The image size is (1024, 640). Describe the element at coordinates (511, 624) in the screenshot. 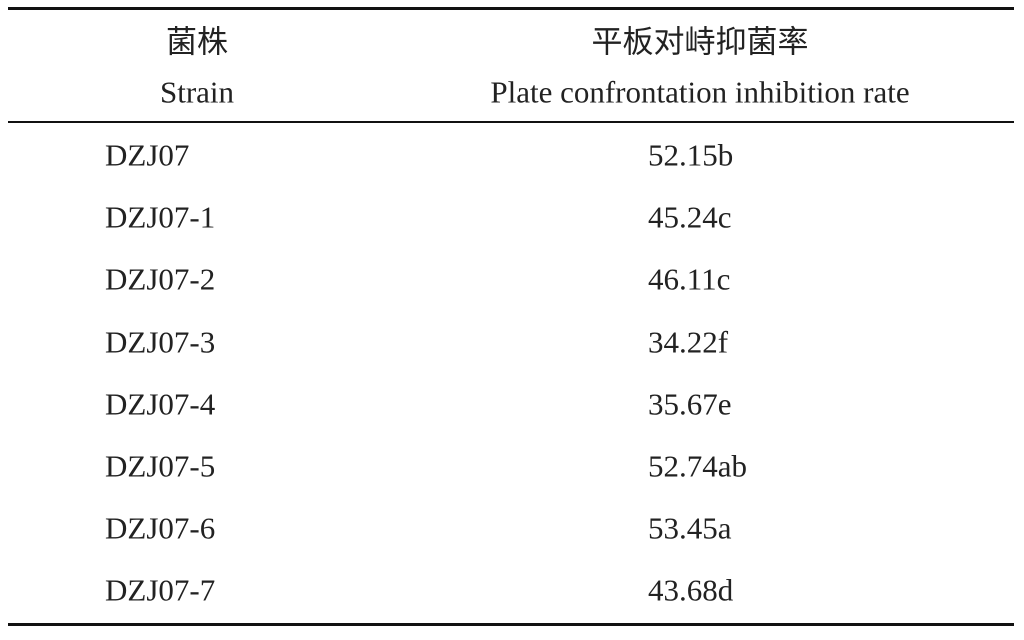

I see `bottom-rule` at that location.